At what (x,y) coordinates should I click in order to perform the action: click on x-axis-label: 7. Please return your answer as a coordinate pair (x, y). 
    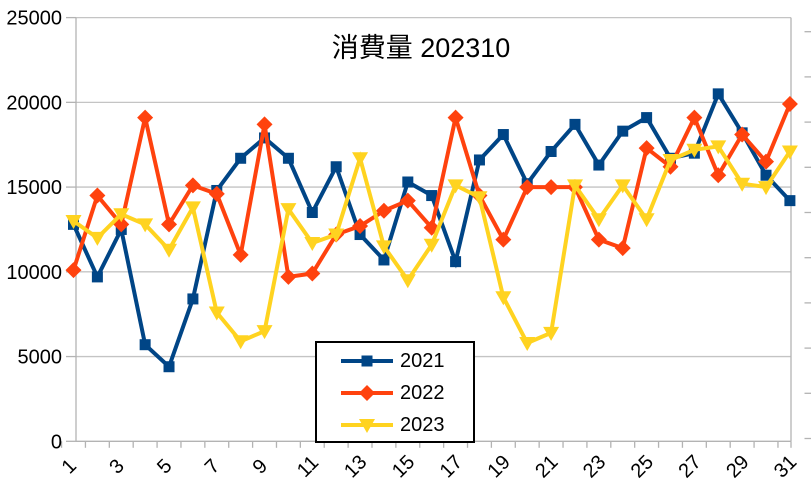
    Looking at the image, I should click on (212, 466).